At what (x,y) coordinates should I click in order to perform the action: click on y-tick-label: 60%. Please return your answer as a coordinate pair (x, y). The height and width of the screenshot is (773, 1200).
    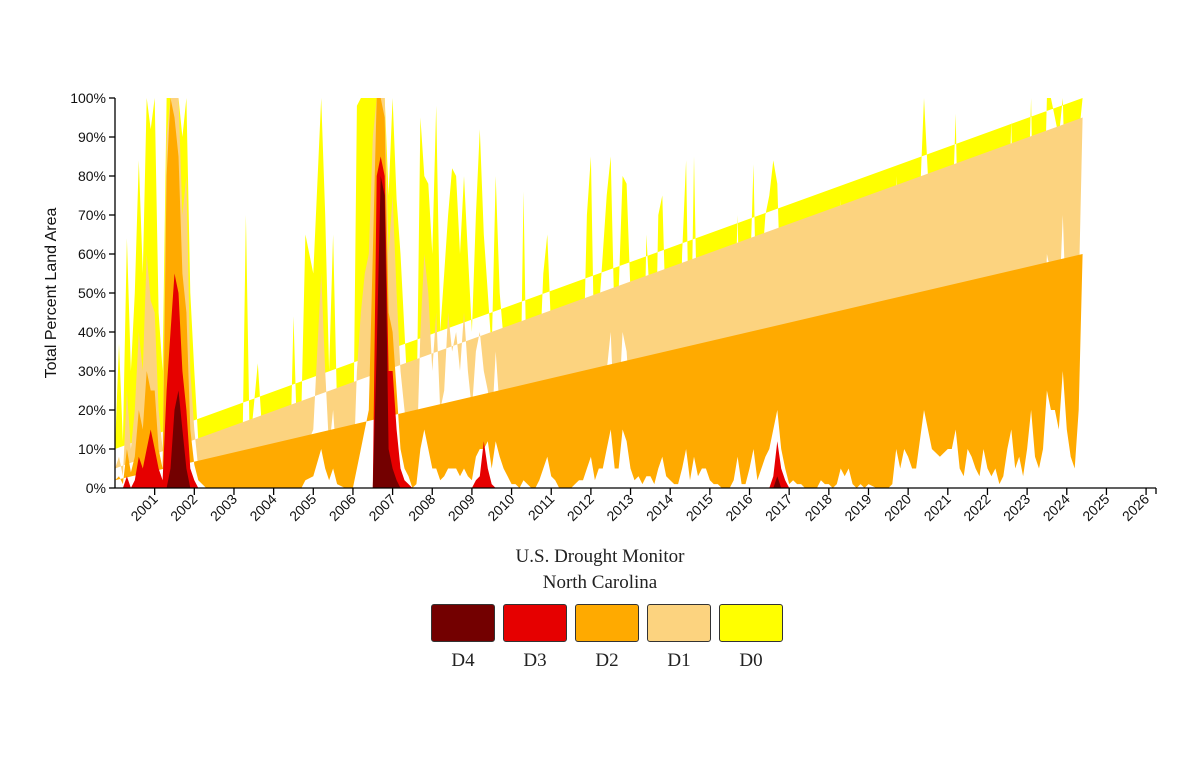
    Looking at the image, I should click on (92, 254).